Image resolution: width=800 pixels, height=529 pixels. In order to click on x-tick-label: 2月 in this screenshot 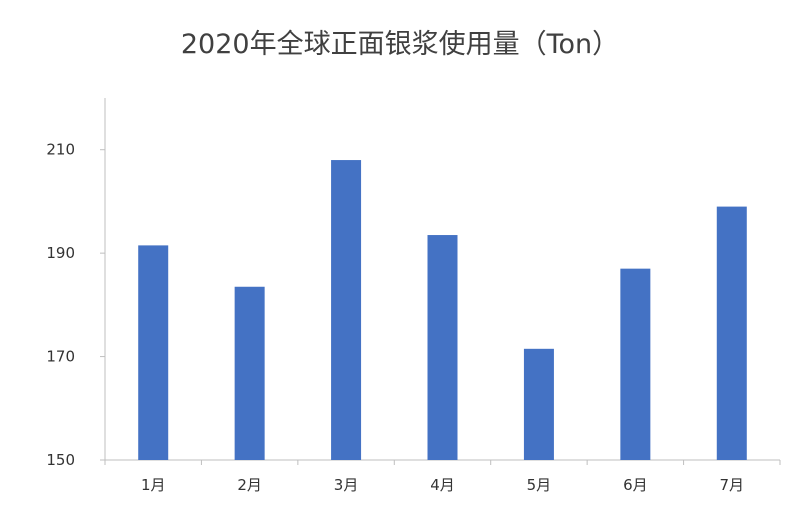, I will do `click(249, 485)`.